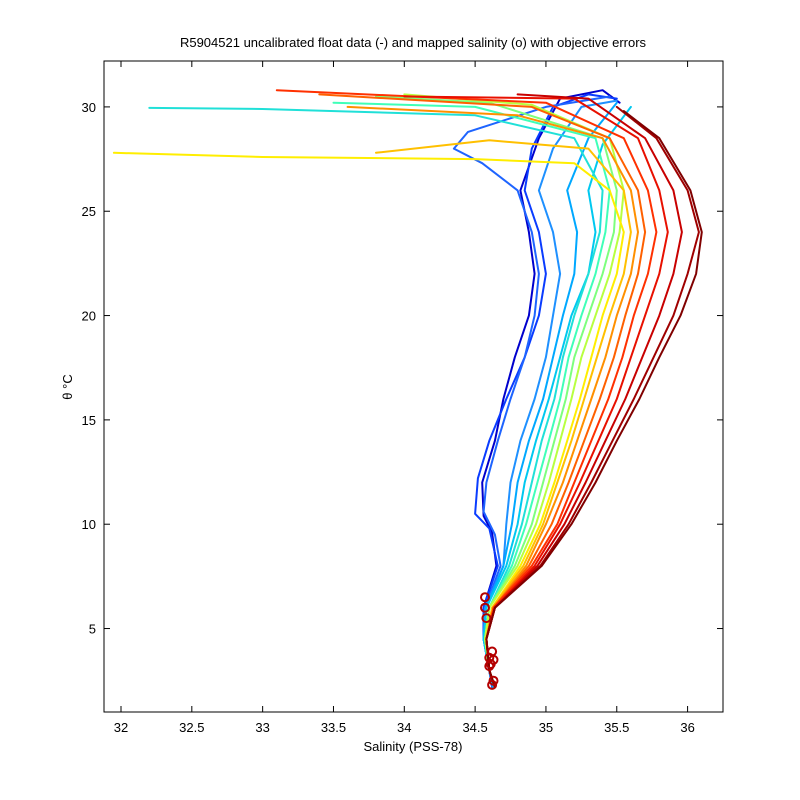  What do you see at coordinates (616, 727) in the screenshot?
I see `x-tick-label: 35.5` at bounding box center [616, 727].